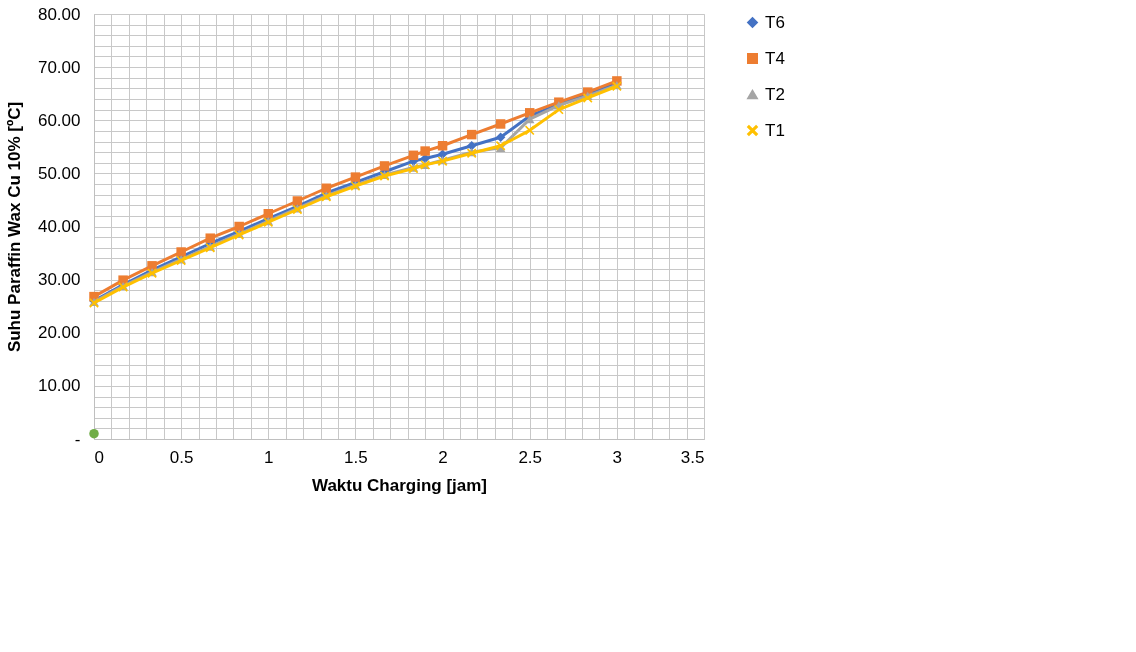  I want to click on y-tick-label: 60.00, so click(59, 120).